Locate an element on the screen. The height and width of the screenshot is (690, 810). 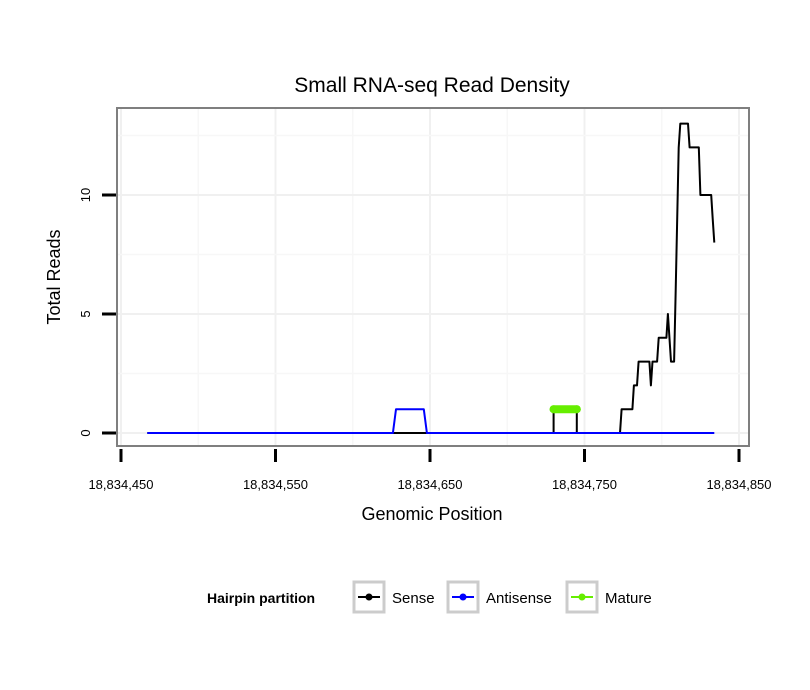
y-axis-label: Total Reads is located at coordinates (54, 276).